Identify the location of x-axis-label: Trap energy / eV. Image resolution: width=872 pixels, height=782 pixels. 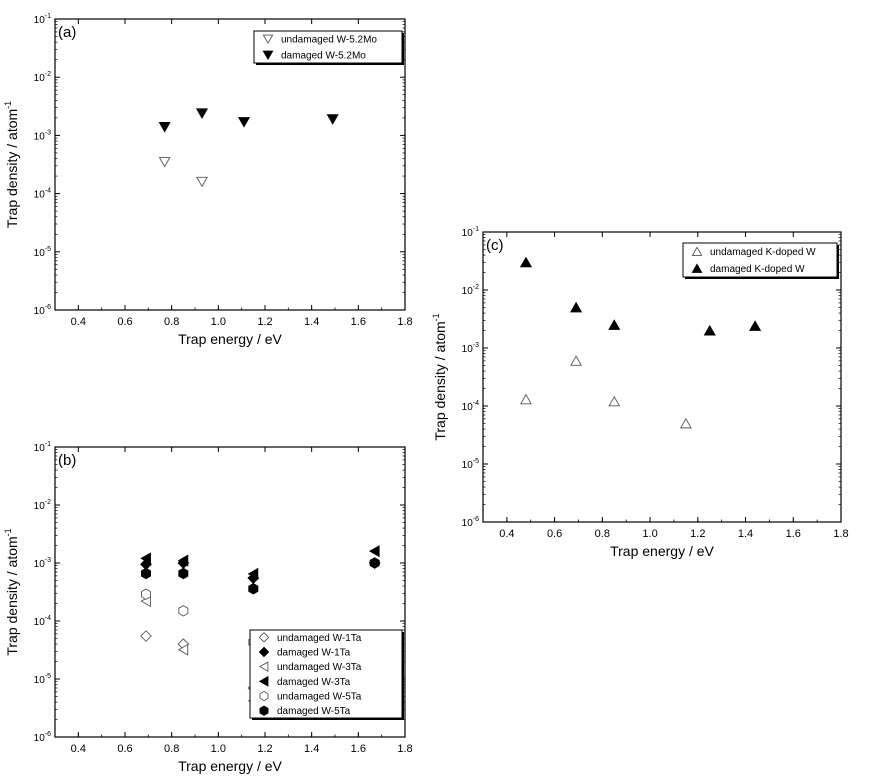
(230, 339).